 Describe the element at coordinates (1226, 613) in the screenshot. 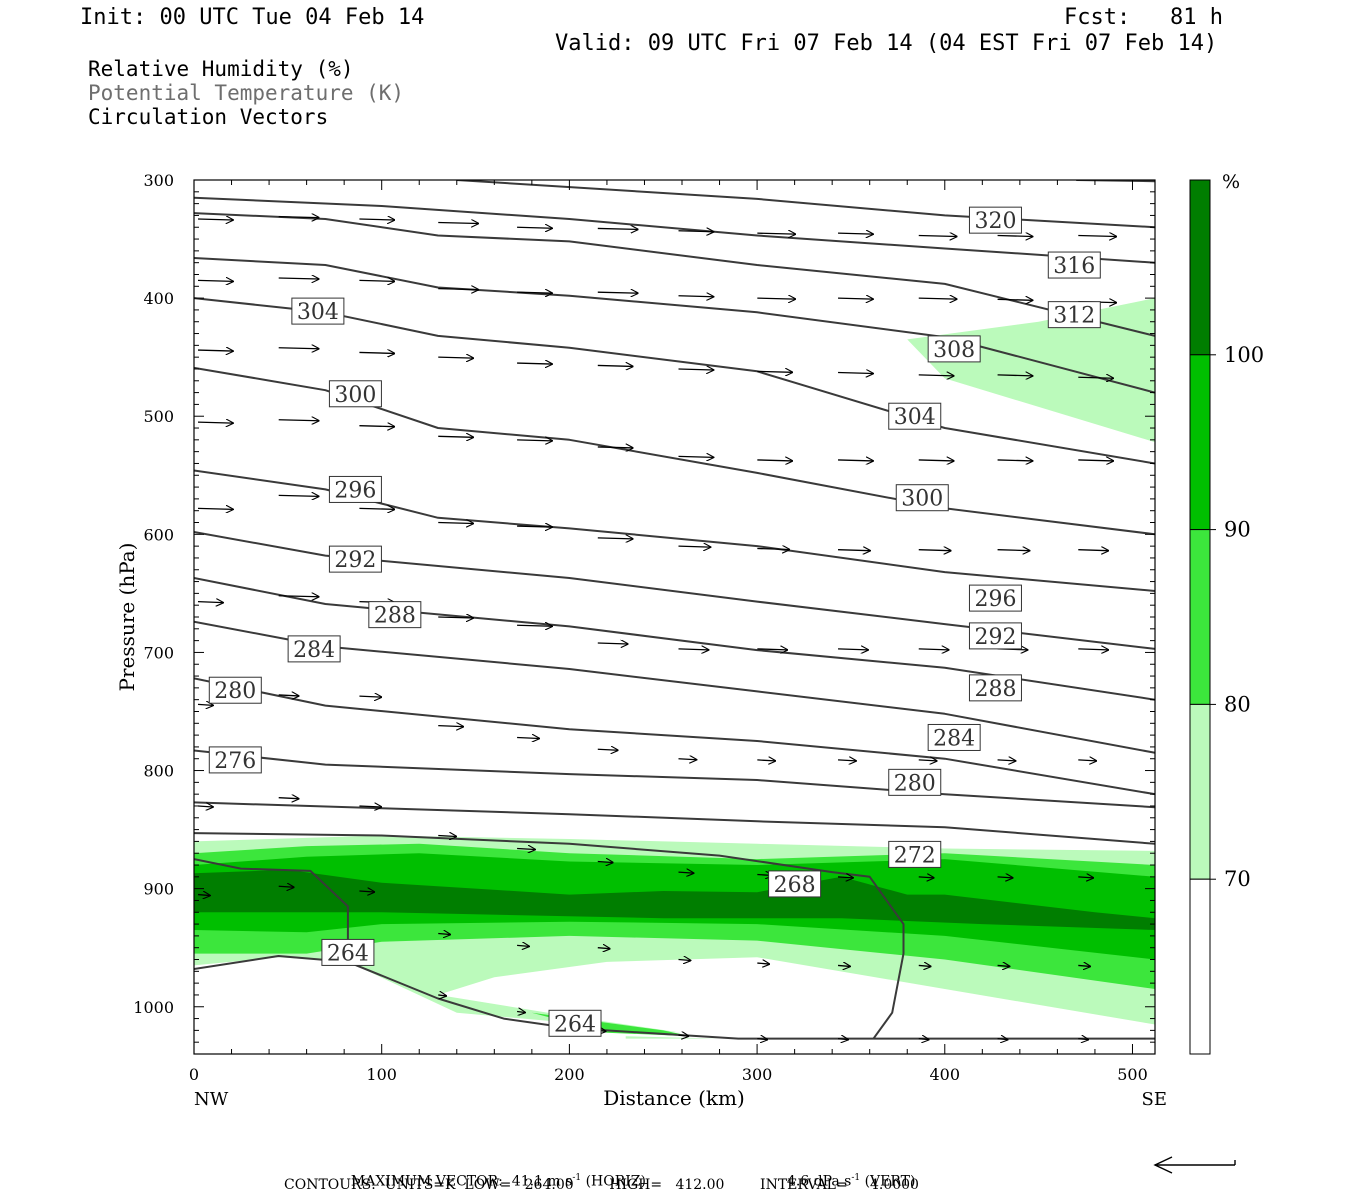

I see `colorbar: 100 90 80 70%` at that location.